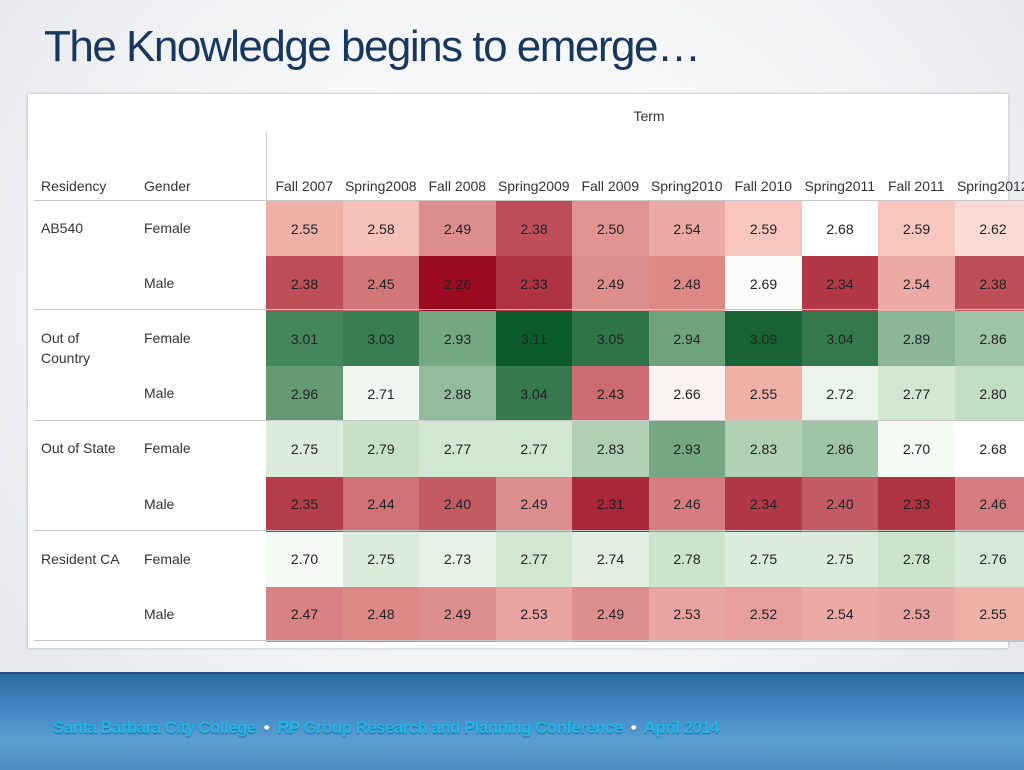  I want to click on term-header-6: Fall 2010, so click(763, 167).